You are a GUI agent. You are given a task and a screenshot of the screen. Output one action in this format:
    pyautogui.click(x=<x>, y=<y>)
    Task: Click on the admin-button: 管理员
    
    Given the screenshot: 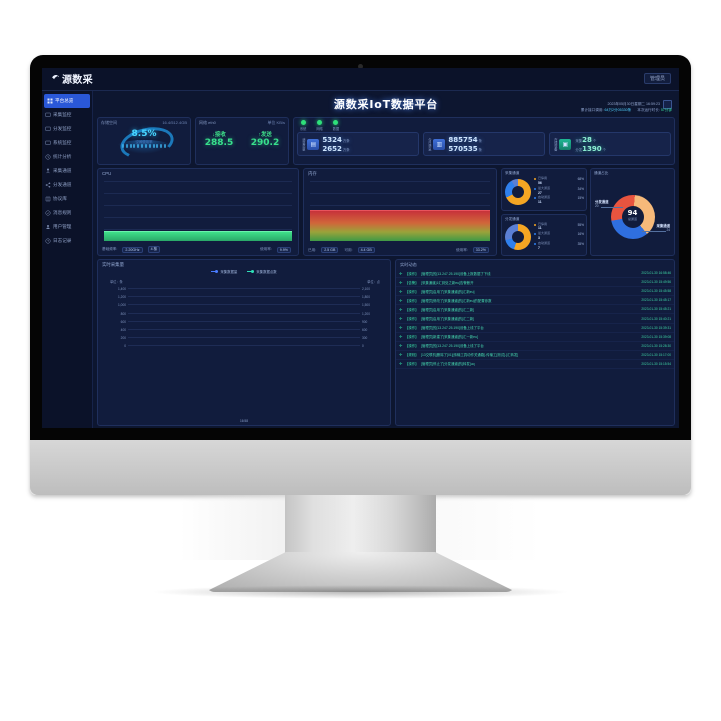 What is the action you would take?
    pyautogui.click(x=657, y=78)
    